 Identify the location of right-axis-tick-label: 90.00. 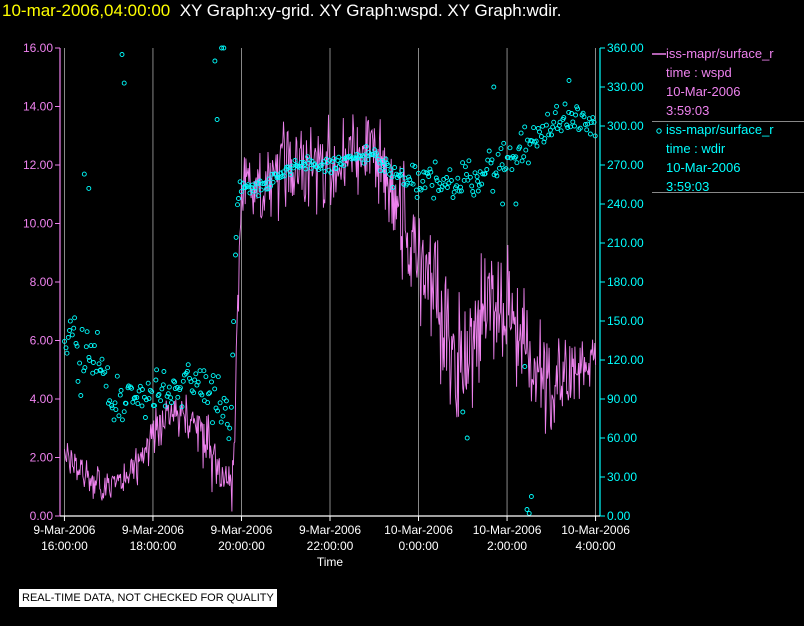
(622, 399).